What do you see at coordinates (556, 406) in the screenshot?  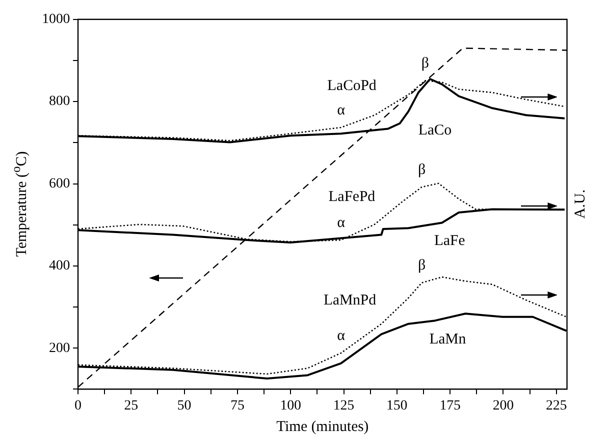 I see `x-tick-label: 225` at bounding box center [556, 406].